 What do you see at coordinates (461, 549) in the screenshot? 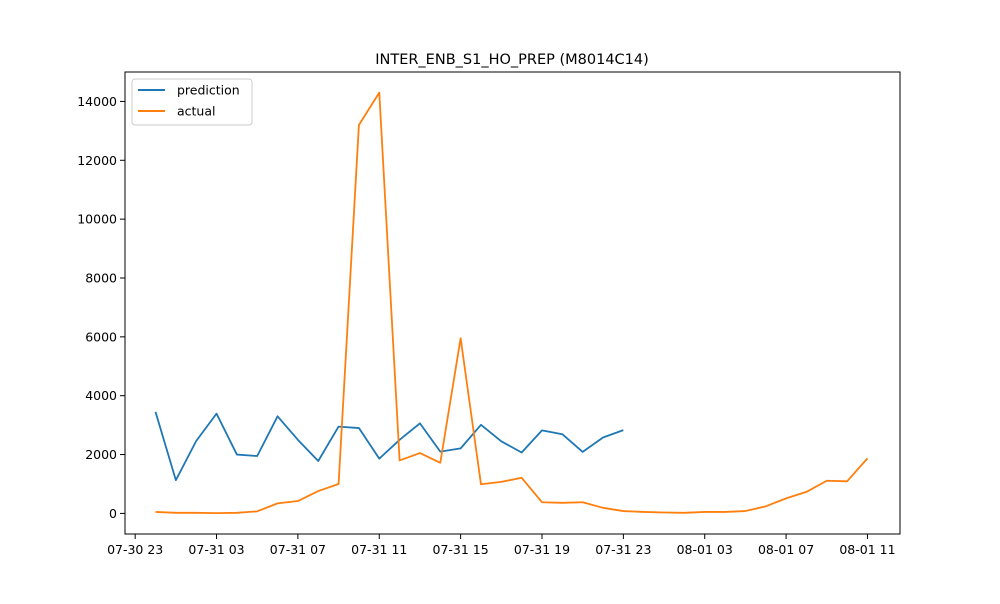
I see `x-tick-label: 07-31 15` at bounding box center [461, 549].